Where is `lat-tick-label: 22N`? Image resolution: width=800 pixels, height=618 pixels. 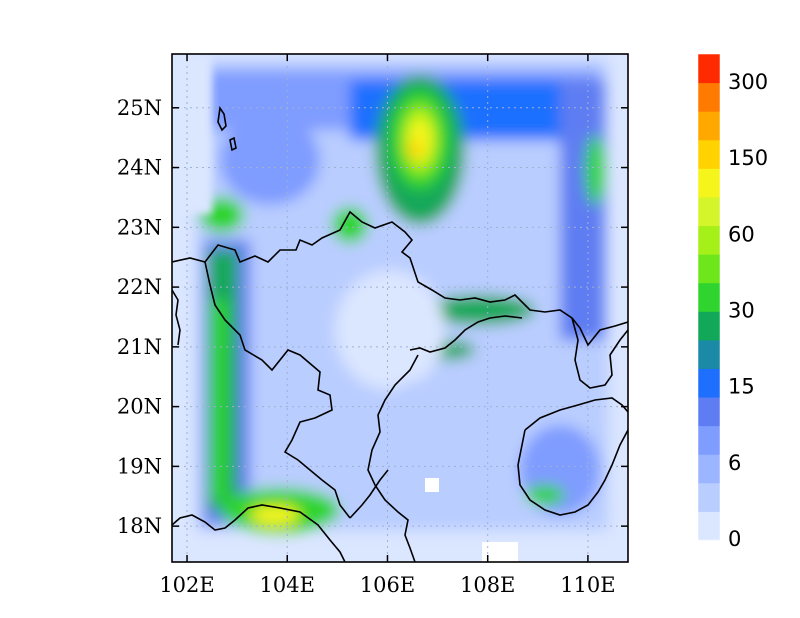 lat-tick-label: 22N is located at coordinates (139, 287).